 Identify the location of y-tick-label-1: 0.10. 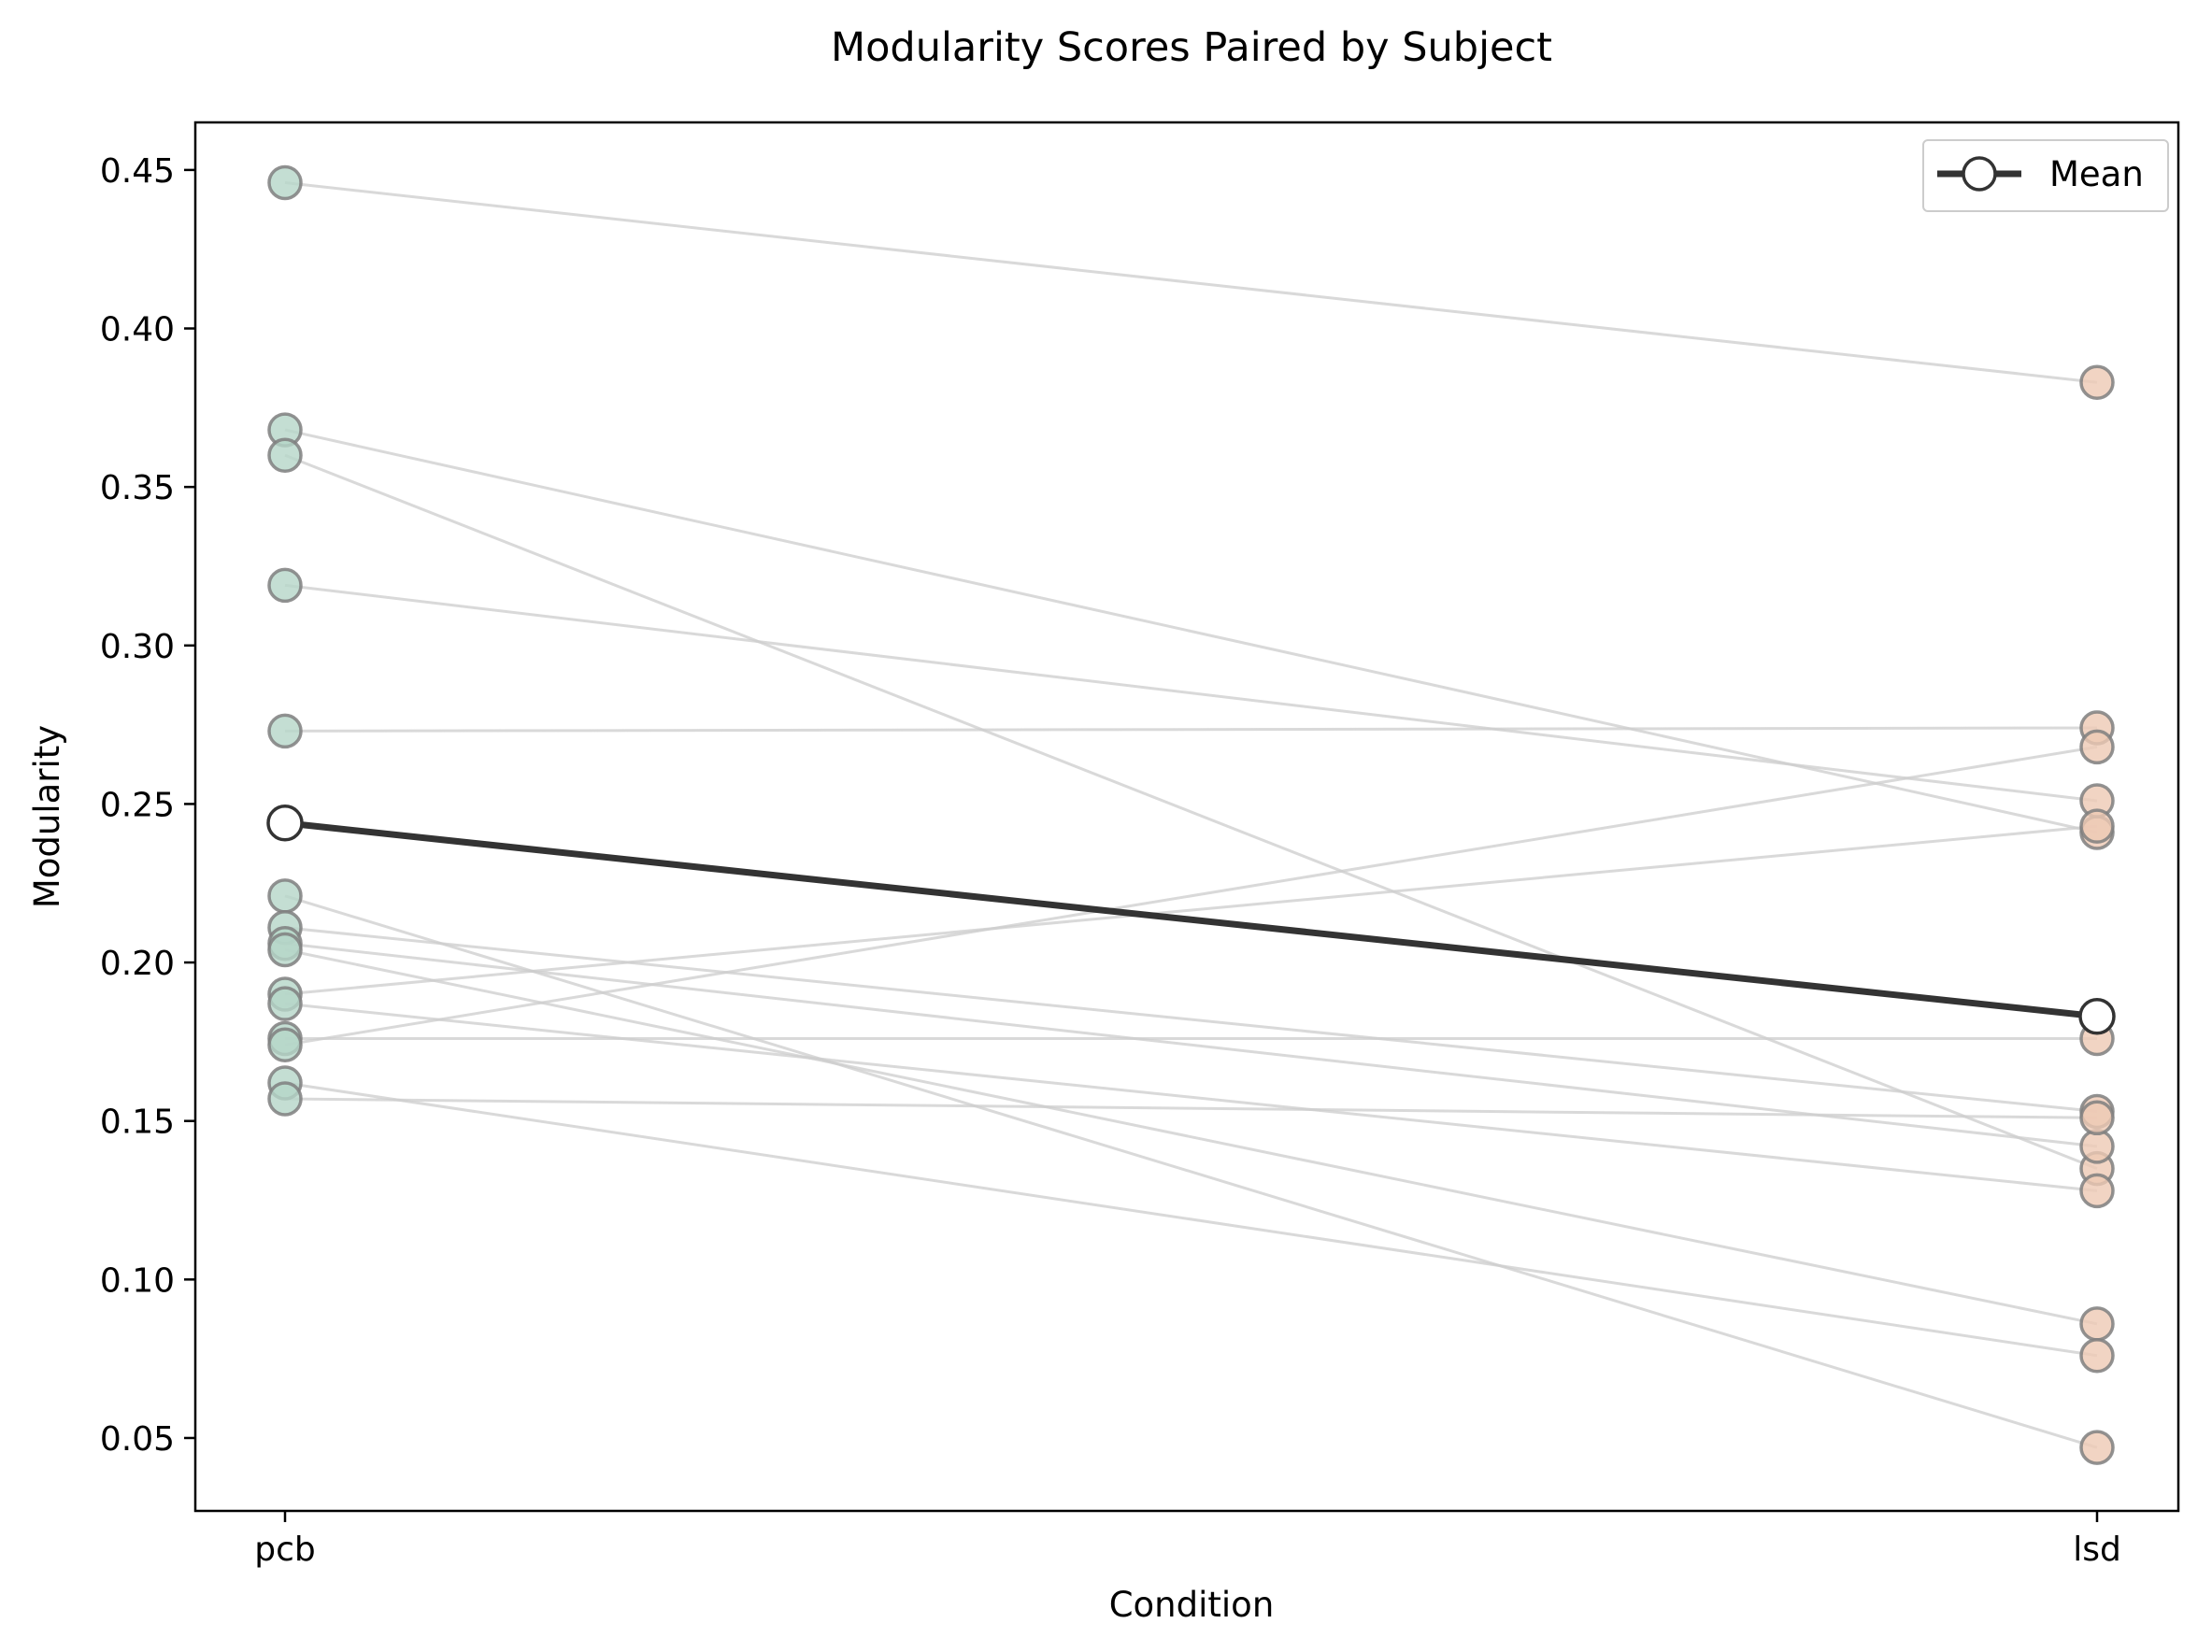
(137, 1280).